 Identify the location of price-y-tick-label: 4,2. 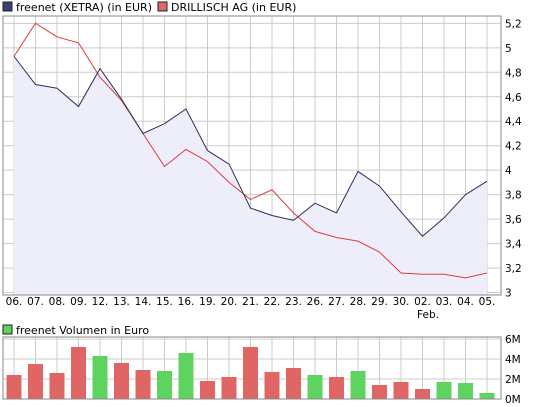
(513, 147).